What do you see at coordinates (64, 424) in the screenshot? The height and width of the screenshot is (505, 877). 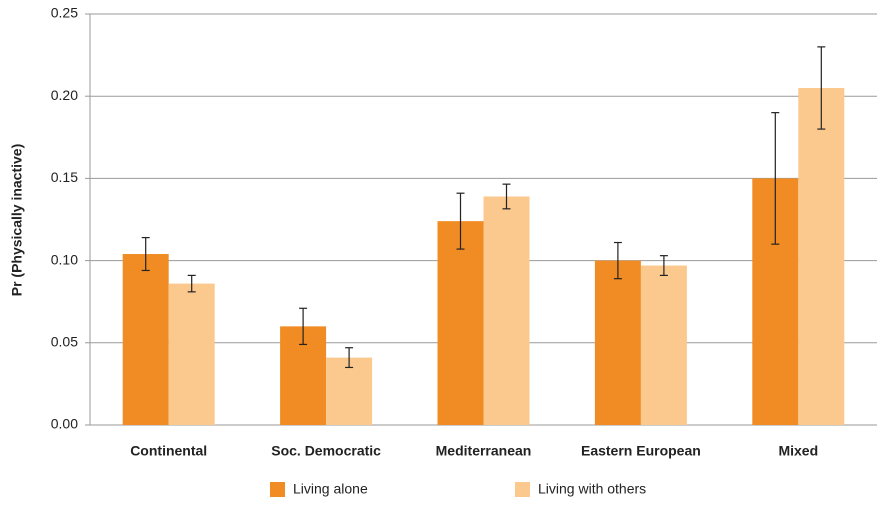 I see `y-tick-label: 0.00` at bounding box center [64, 424].